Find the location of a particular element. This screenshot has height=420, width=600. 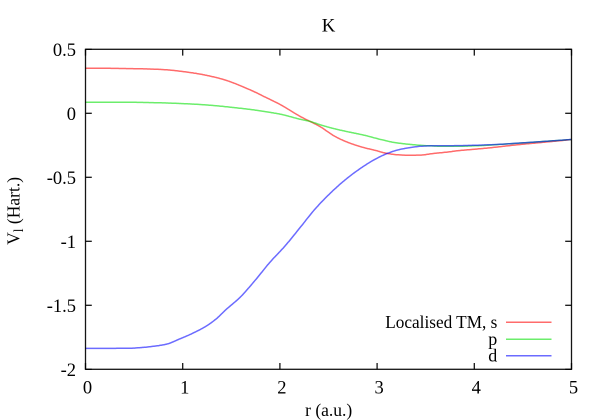

svg-text: 1 is located at coordinates (184, 389).